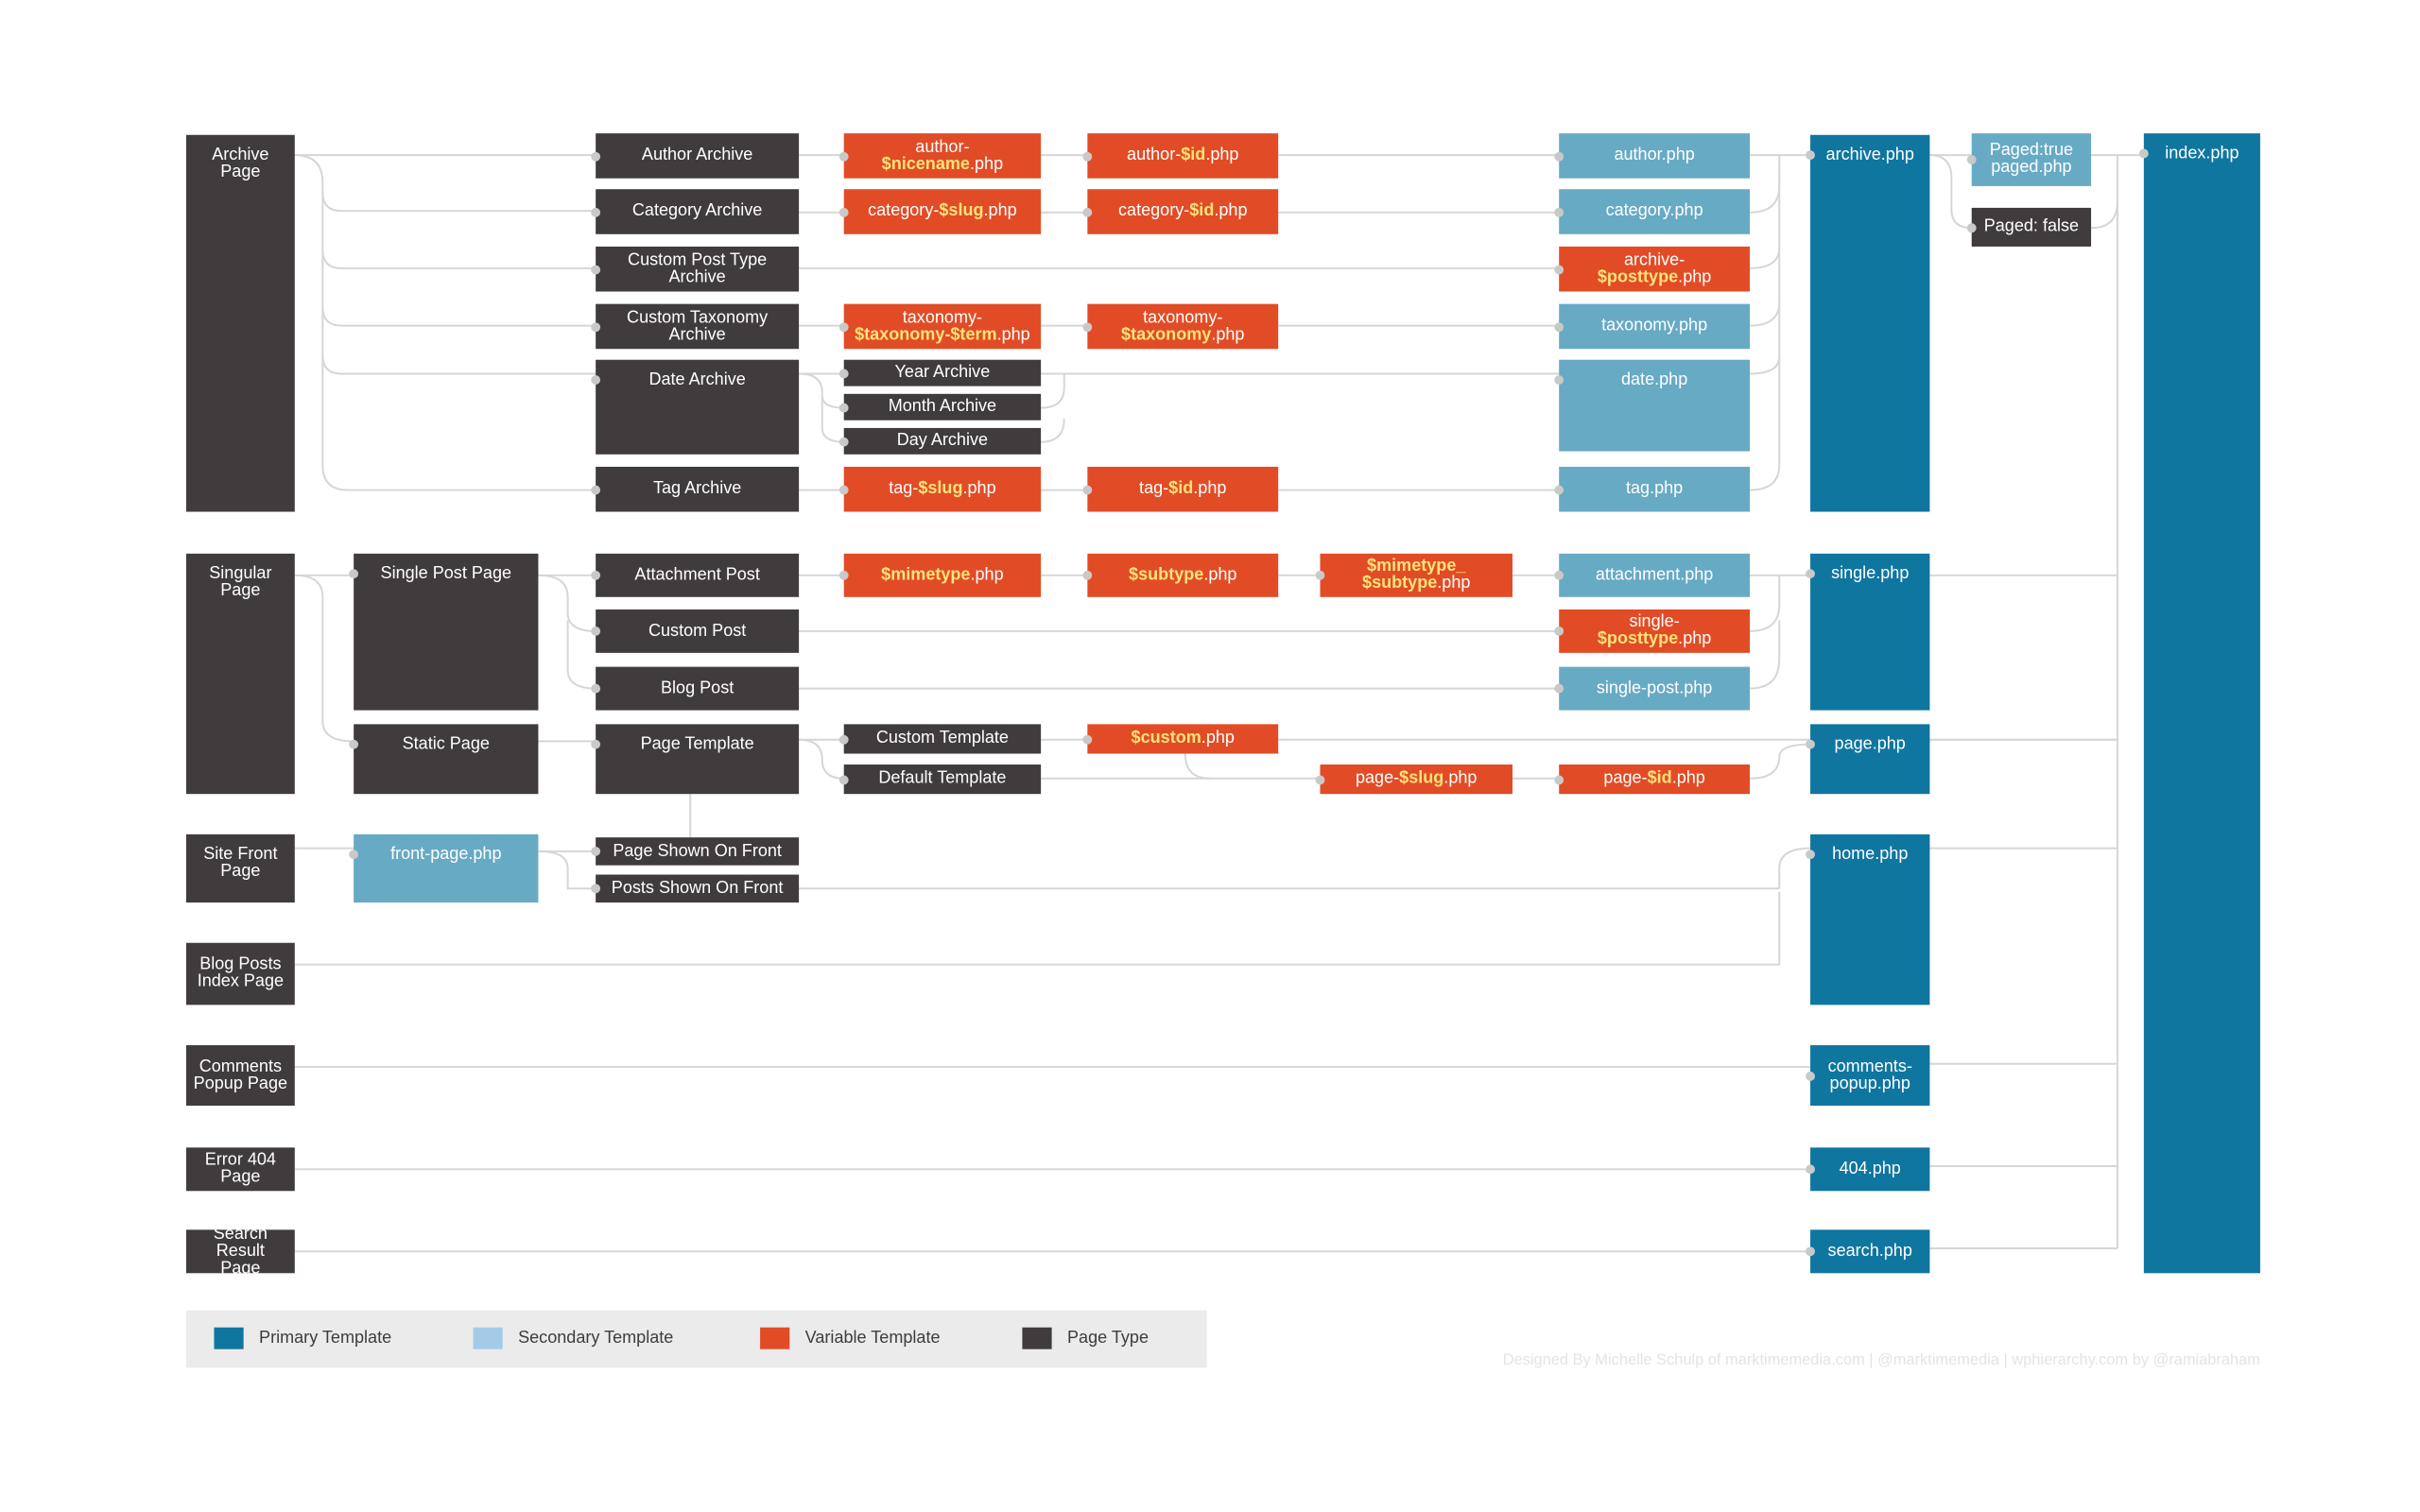  I want to click on node-label: Single Post Page, so click(446, 574).